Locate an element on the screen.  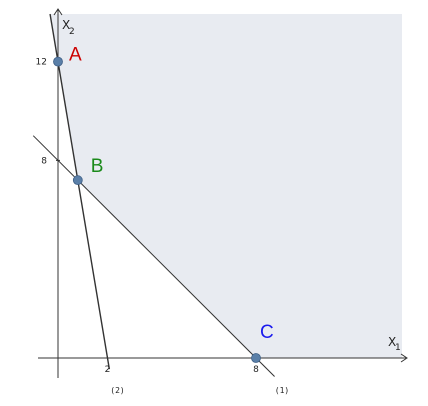
x-tick-label: 8 is located at coordinates (256, 370).